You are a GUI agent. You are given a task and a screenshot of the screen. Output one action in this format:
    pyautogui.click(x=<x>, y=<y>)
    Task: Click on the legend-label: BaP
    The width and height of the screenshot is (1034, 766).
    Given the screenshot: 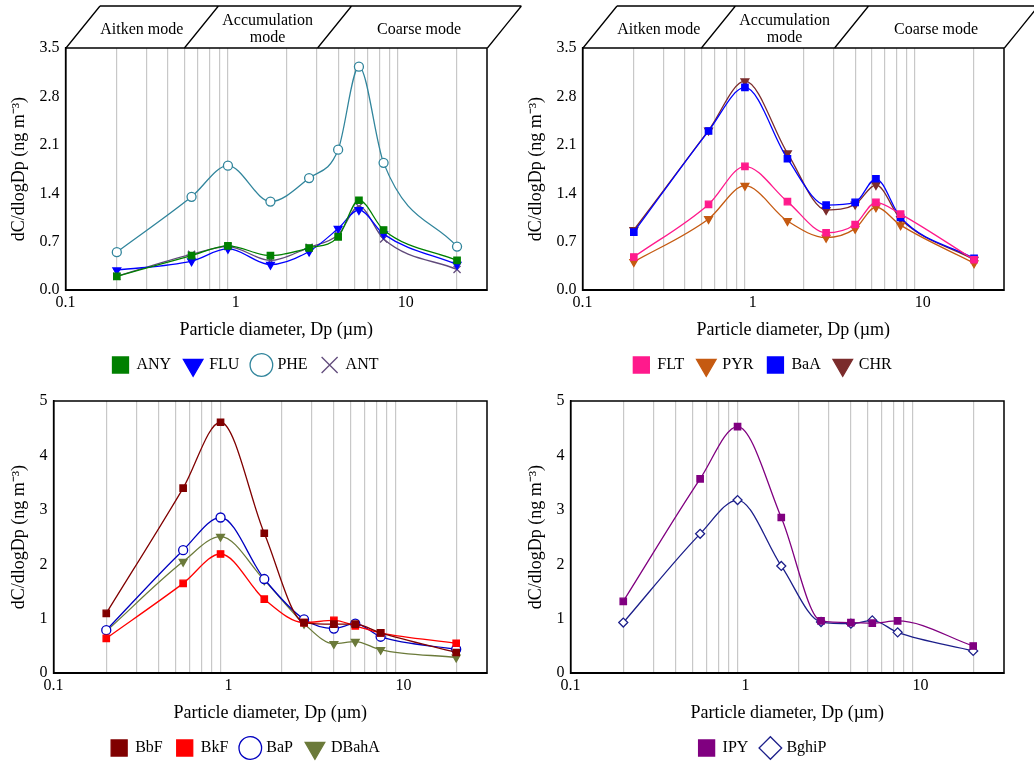 What is the action you would take?
    pyautogui.click(x=280, y=747)
    